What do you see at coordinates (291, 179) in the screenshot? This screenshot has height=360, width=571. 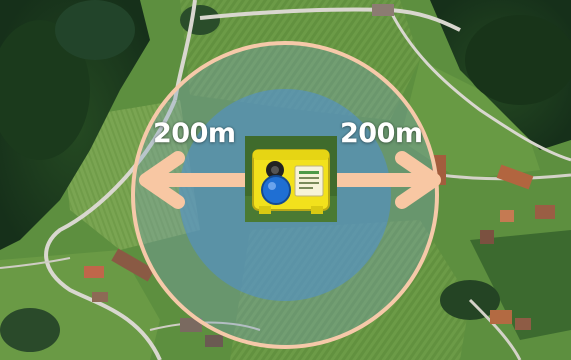 I see `gateway-device-icon` at bounding box center [291, 179].